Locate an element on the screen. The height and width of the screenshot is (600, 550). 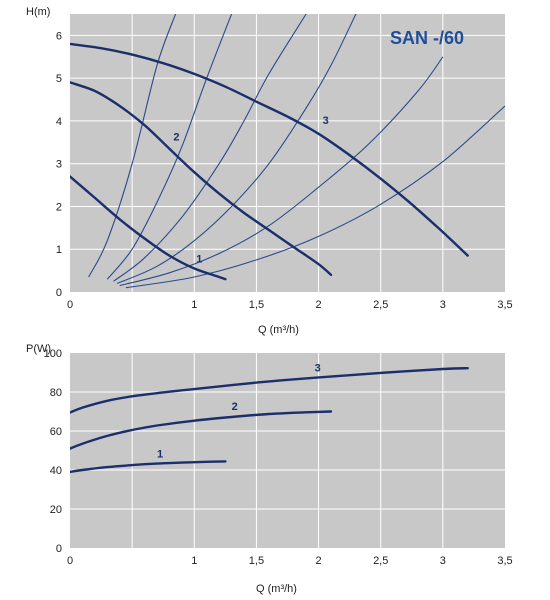
curves-group is located at coordinates (269, 420).